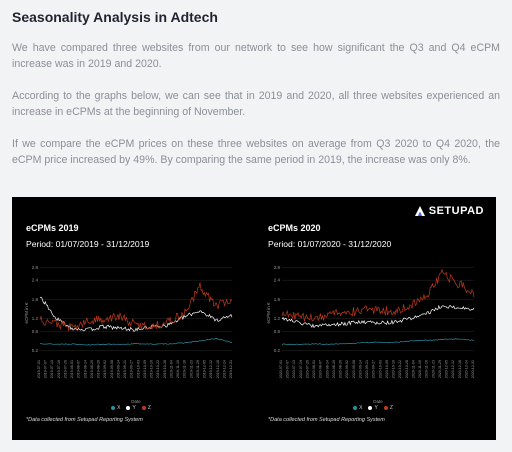 This screenshot has width=512, height=452. I want to click on x-tick-label: 2019-08-26, so click(99, 369).